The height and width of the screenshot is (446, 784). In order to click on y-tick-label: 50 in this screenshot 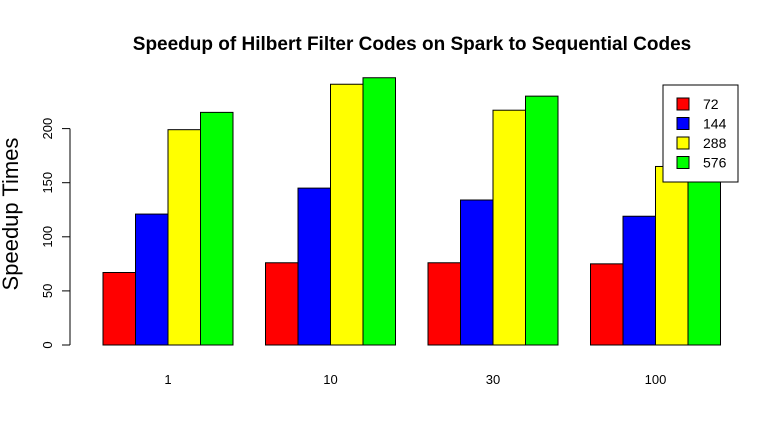, I will do `click(47, 291)`.